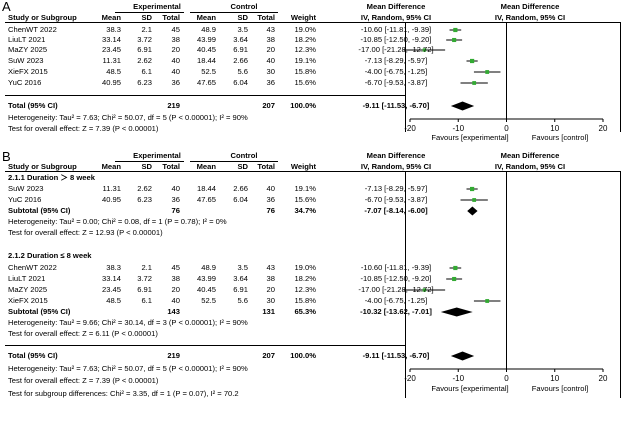 This screenshot has height=431, width=633. What do you see at coordinates (113, 29) in the screenshot?
I see `a-row-0-exp-mean: 38.3` at bounding box center [113, 29].